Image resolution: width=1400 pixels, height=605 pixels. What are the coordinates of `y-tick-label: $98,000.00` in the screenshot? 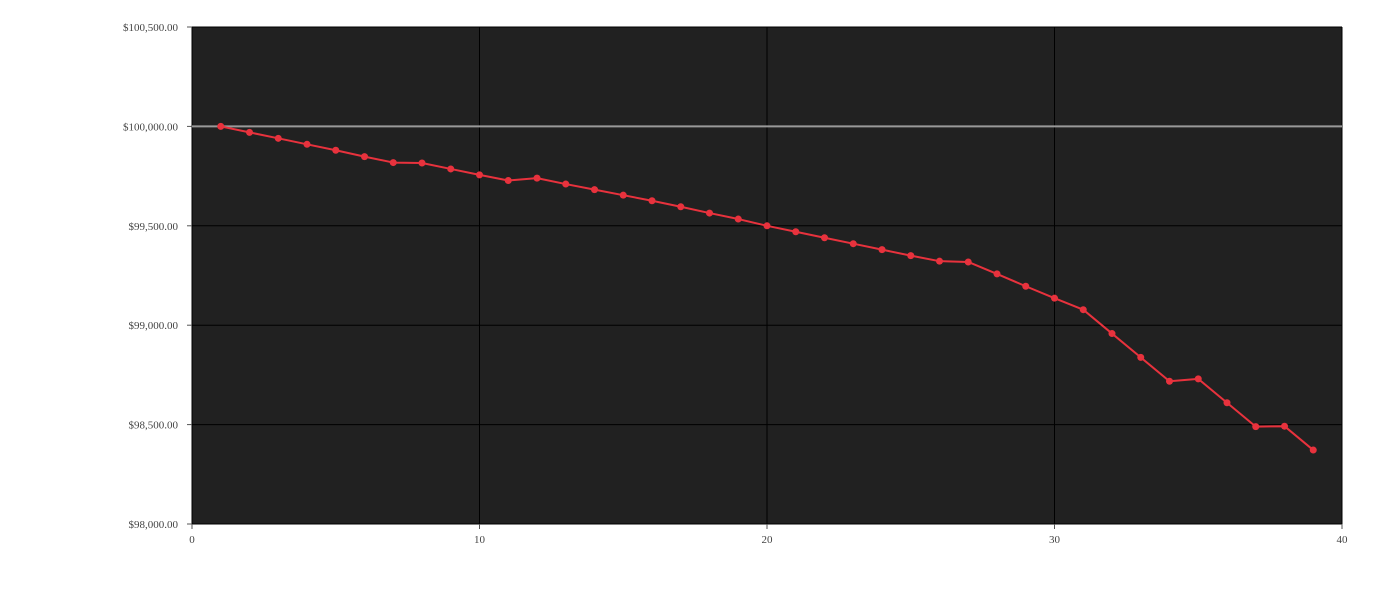 It's located at (154, 525).